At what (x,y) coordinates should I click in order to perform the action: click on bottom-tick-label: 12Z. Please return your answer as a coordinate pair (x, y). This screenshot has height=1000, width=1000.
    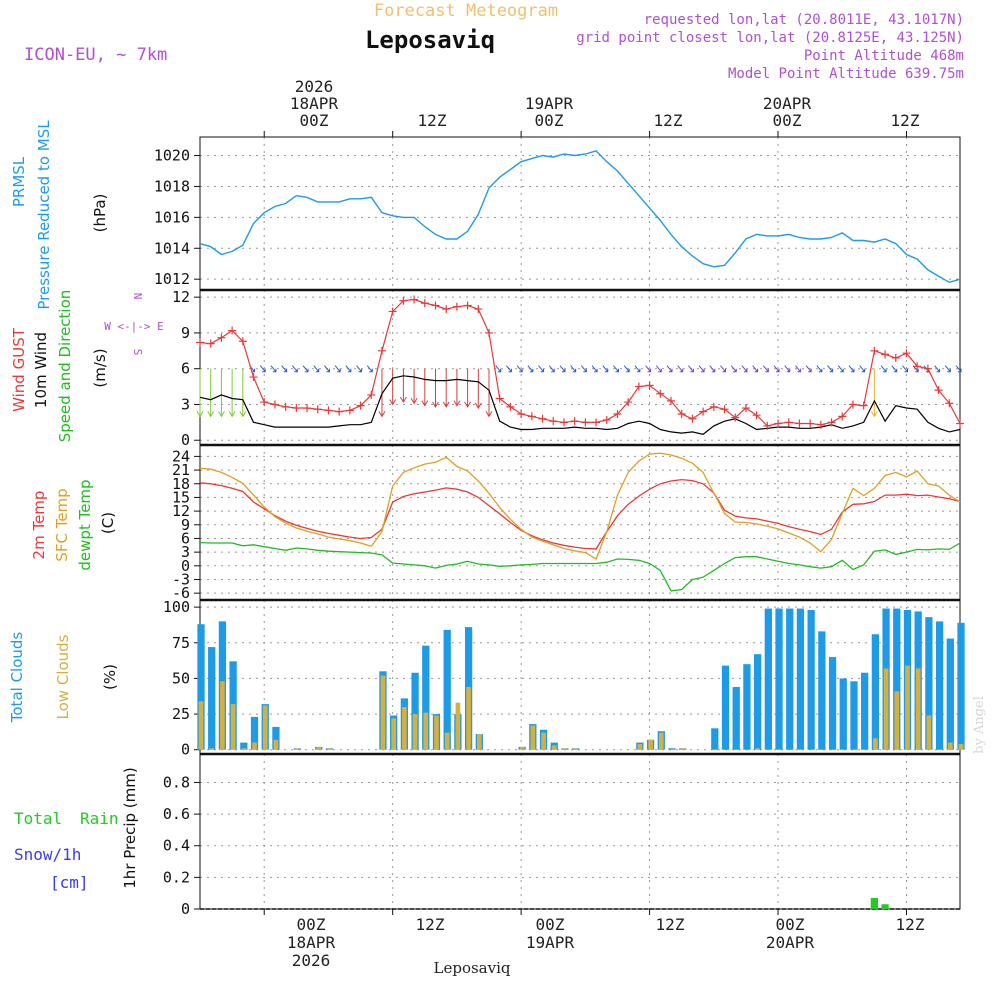
    Looking at the image, I should click on (910, 924).